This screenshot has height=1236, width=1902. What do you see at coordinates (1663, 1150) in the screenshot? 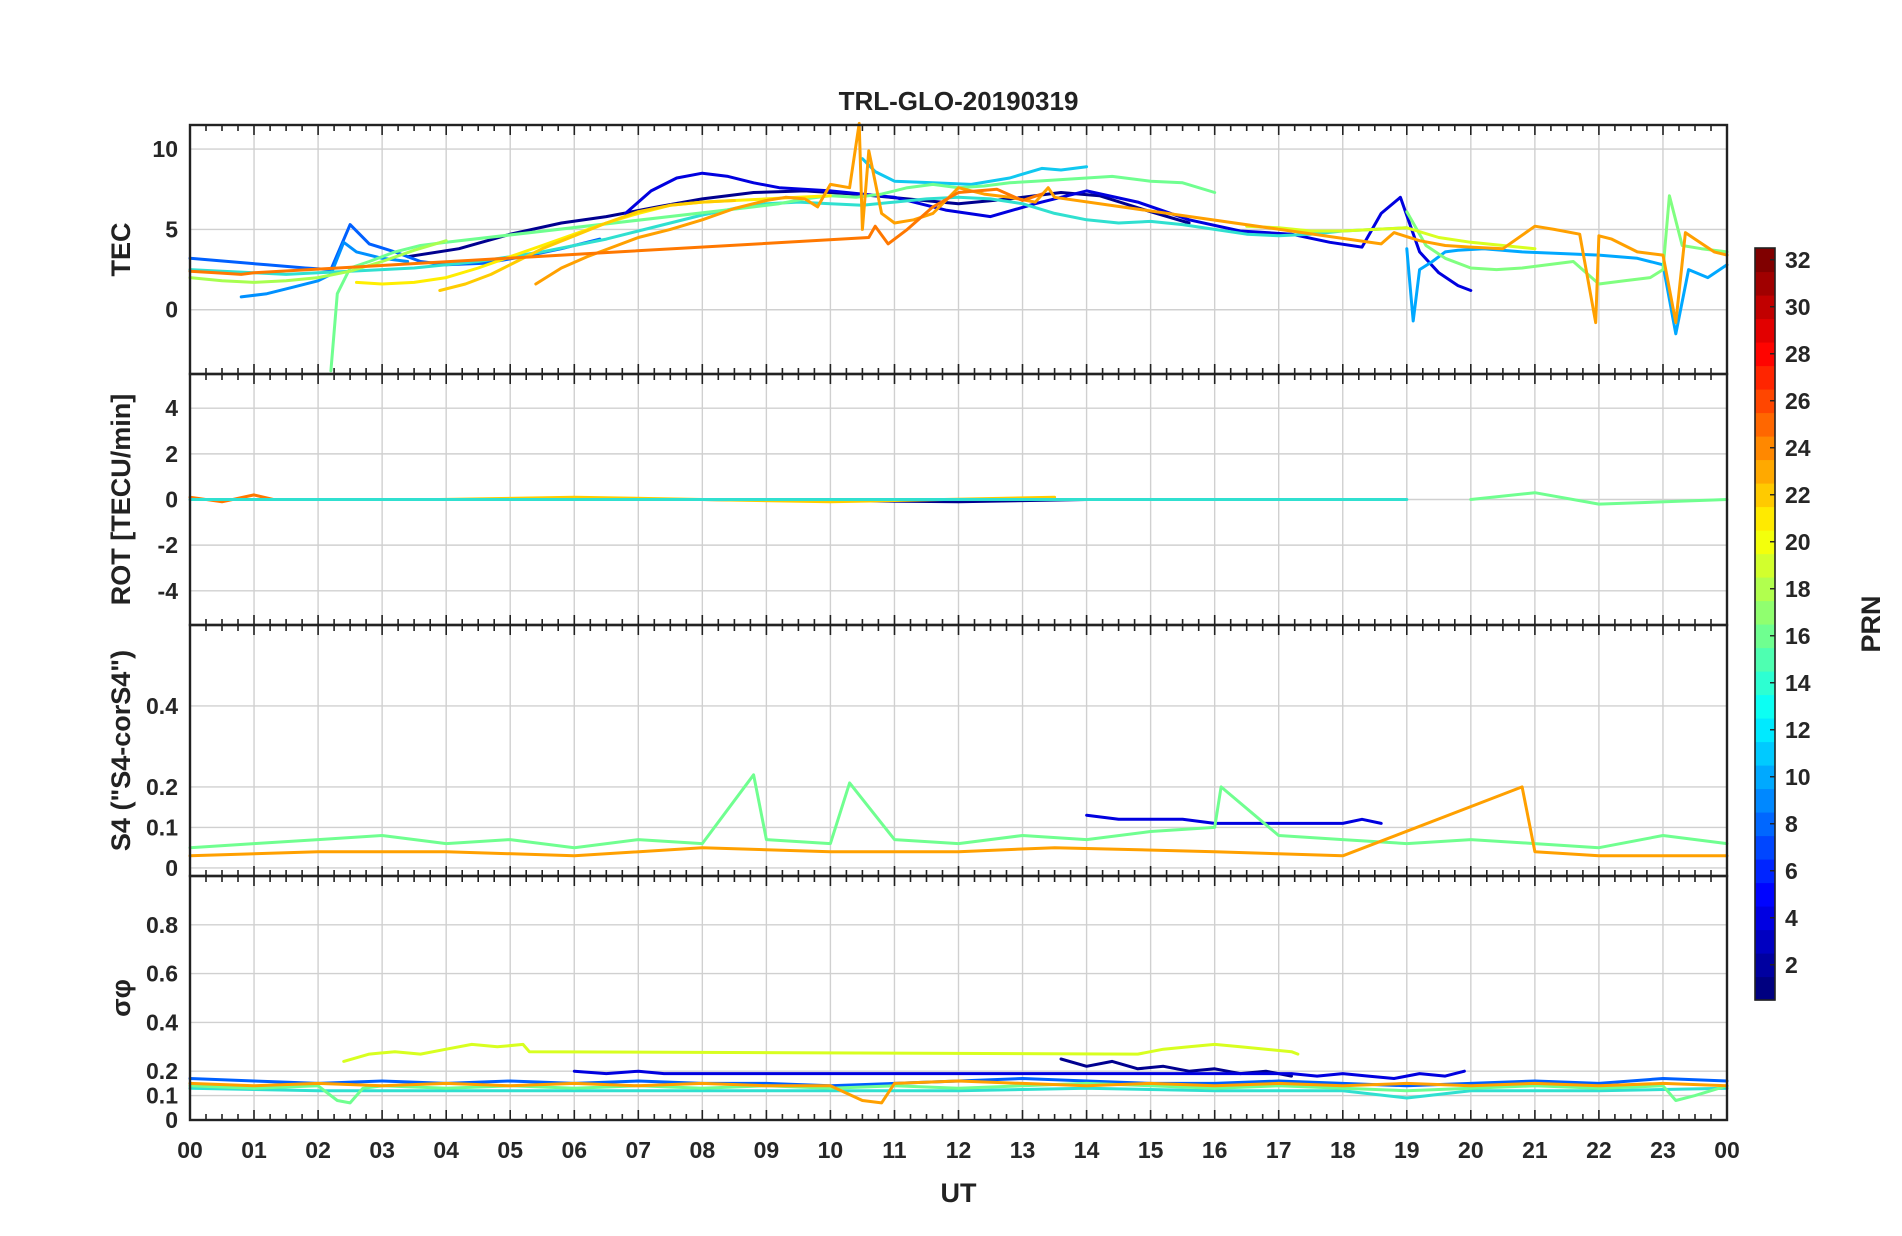
I see `x-tick-label: 23` at bounding box center [1663, 1150].